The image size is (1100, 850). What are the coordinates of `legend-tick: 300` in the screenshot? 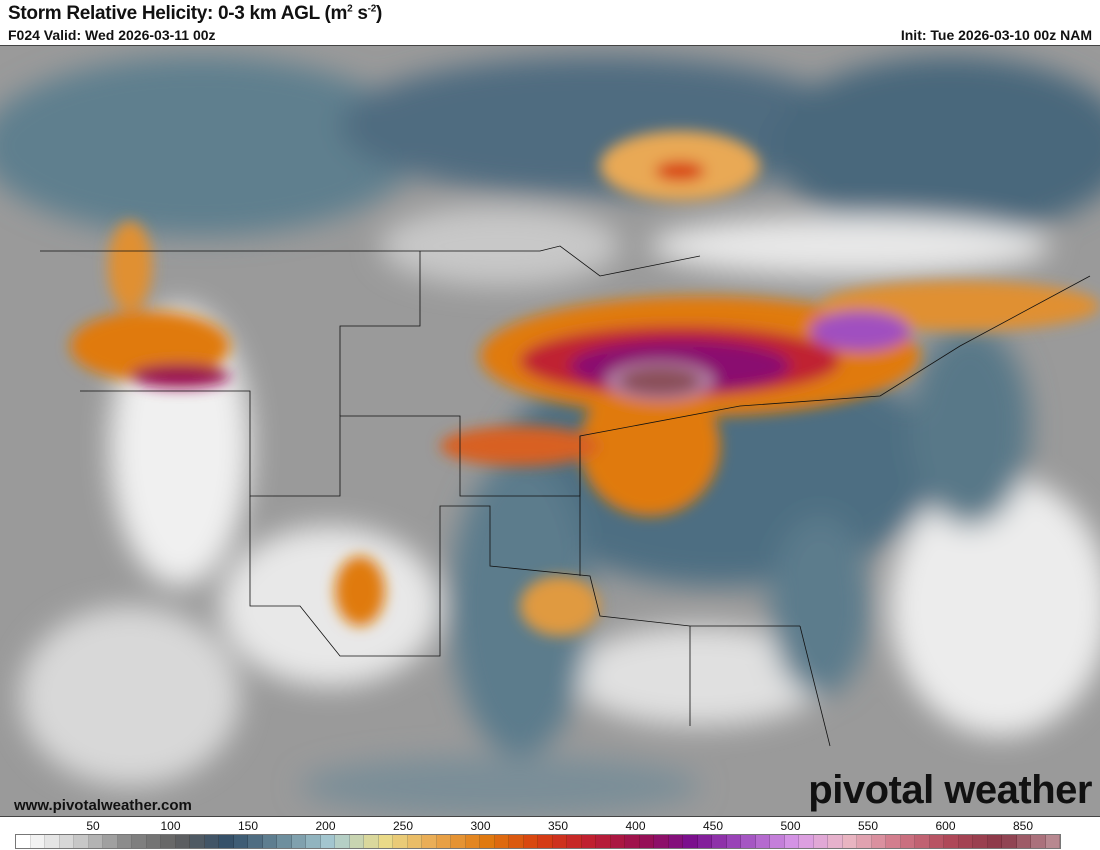 It's located at (480, 826).